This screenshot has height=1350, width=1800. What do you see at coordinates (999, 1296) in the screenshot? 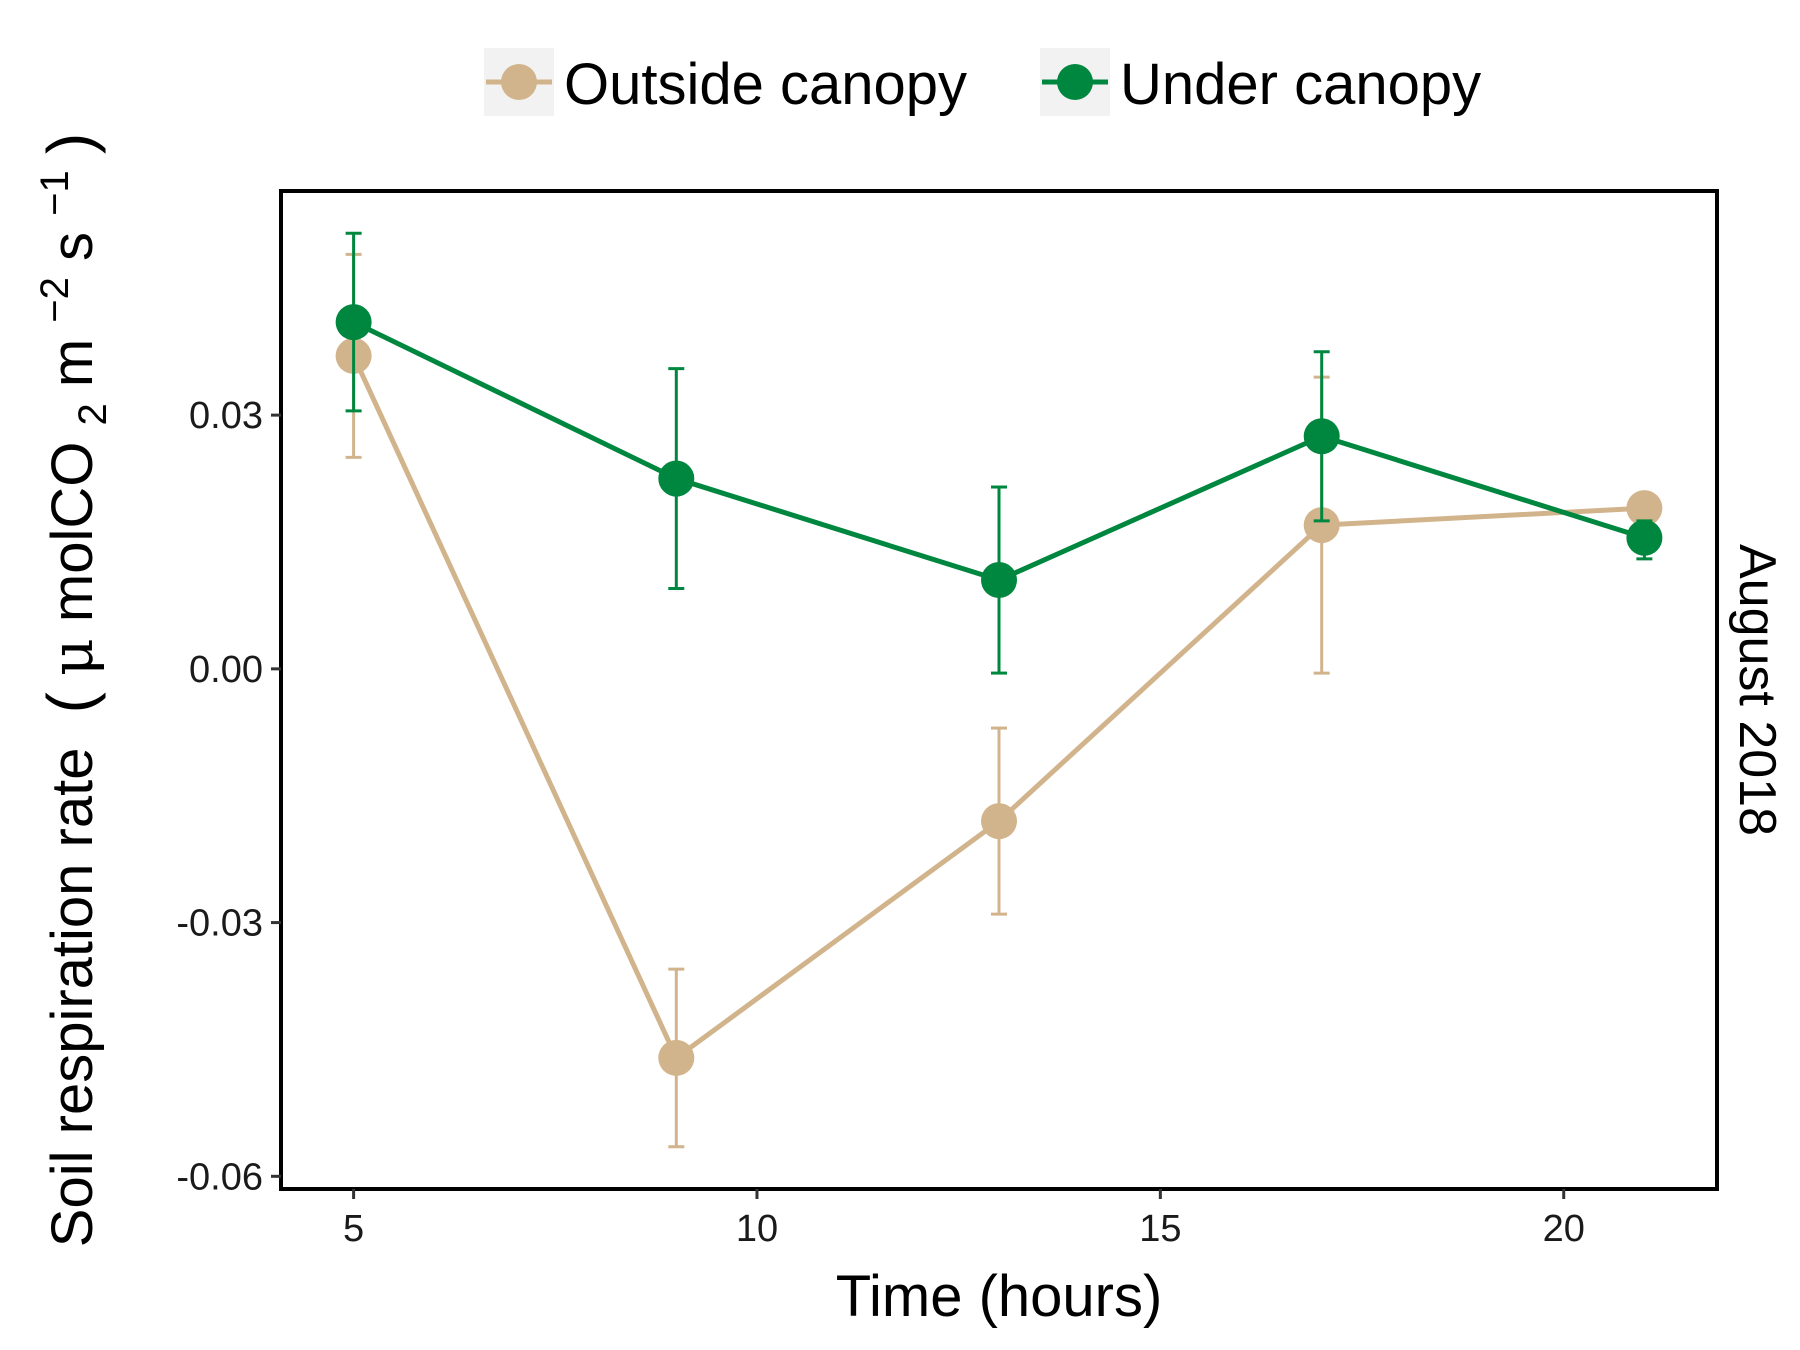
I see `x-axis-title: Time (hours)` at bounding box center [999, 1296].